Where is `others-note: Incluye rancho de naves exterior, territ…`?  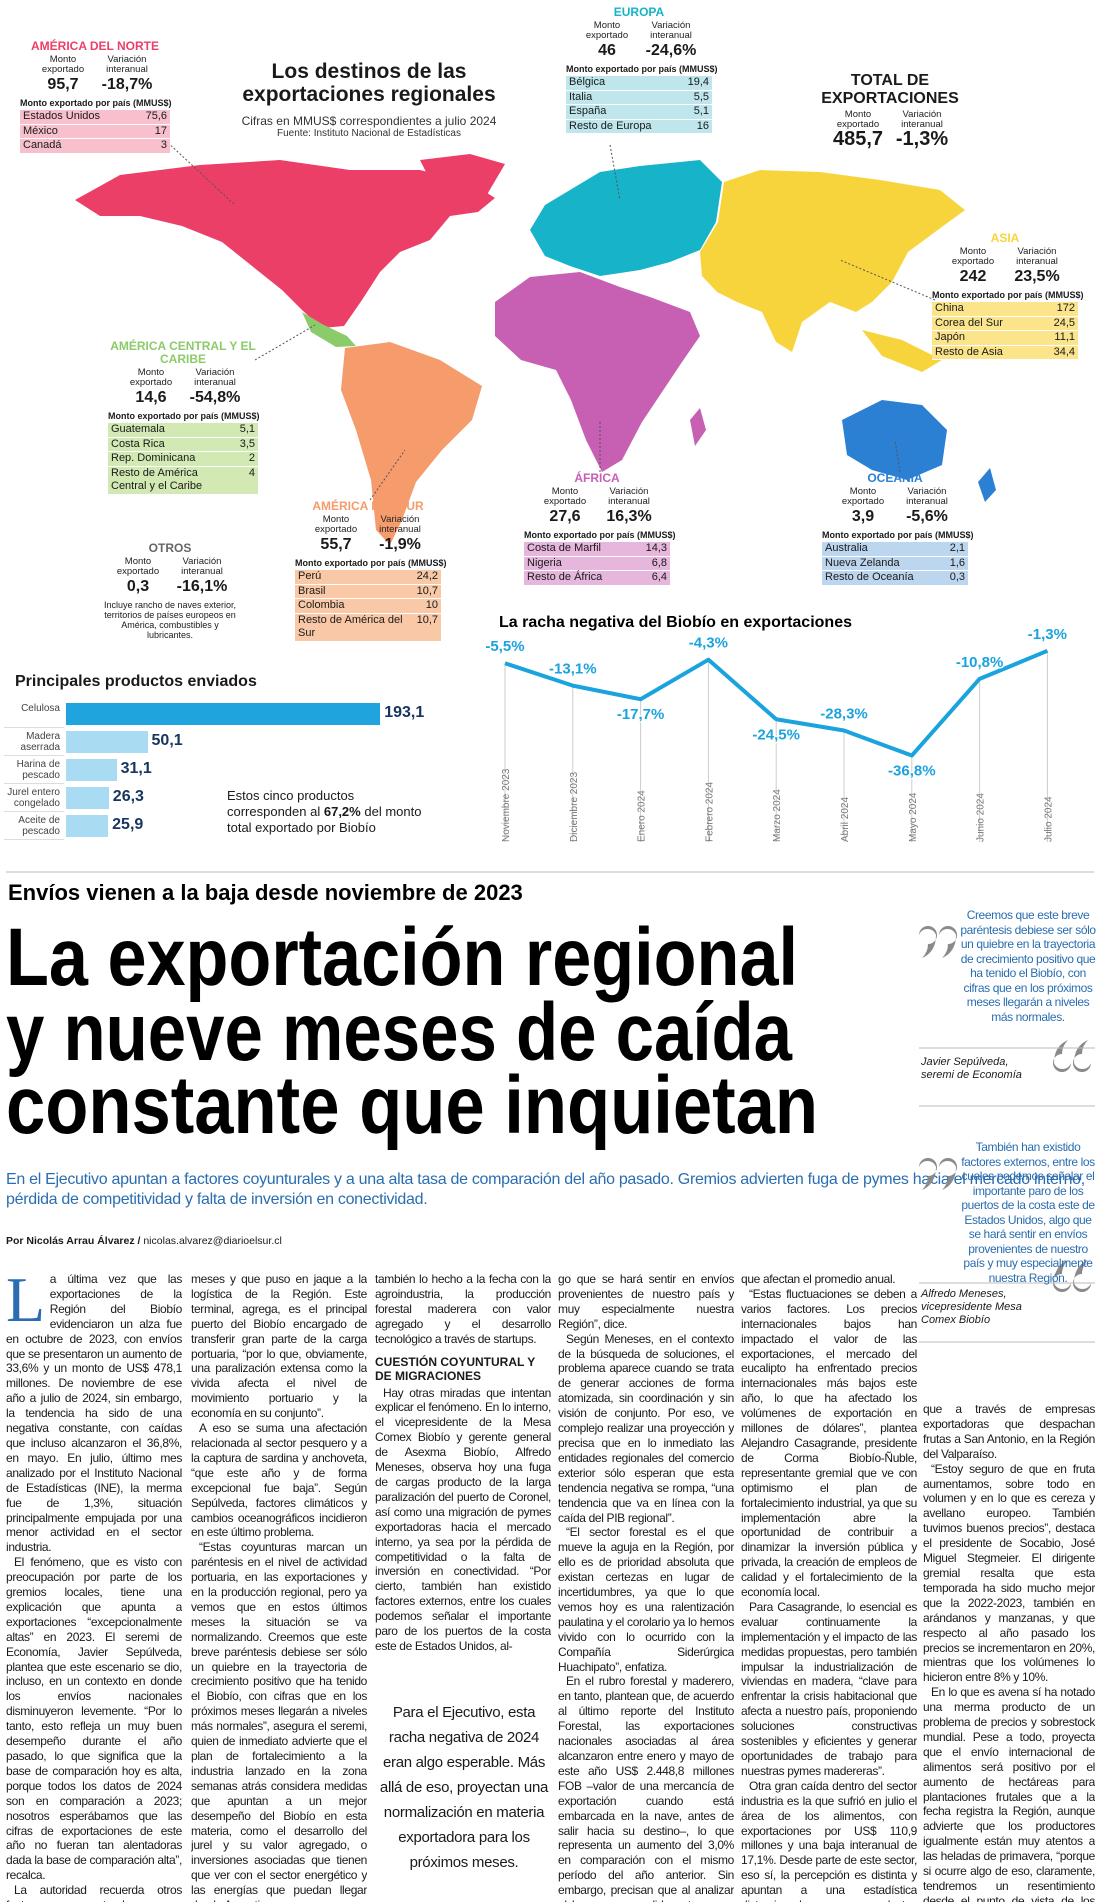
others-note: Incluye rancho de naves exterior, territ… is located at coordinates (170, 620).